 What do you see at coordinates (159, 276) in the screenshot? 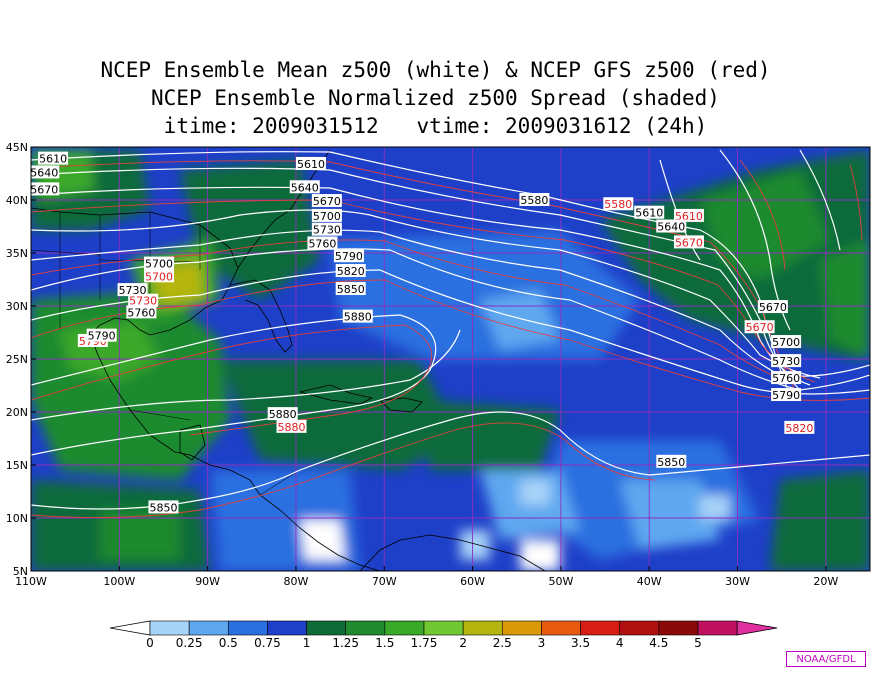
I see `gfs-contour-label: 5700` at bounding box center [159, 276].